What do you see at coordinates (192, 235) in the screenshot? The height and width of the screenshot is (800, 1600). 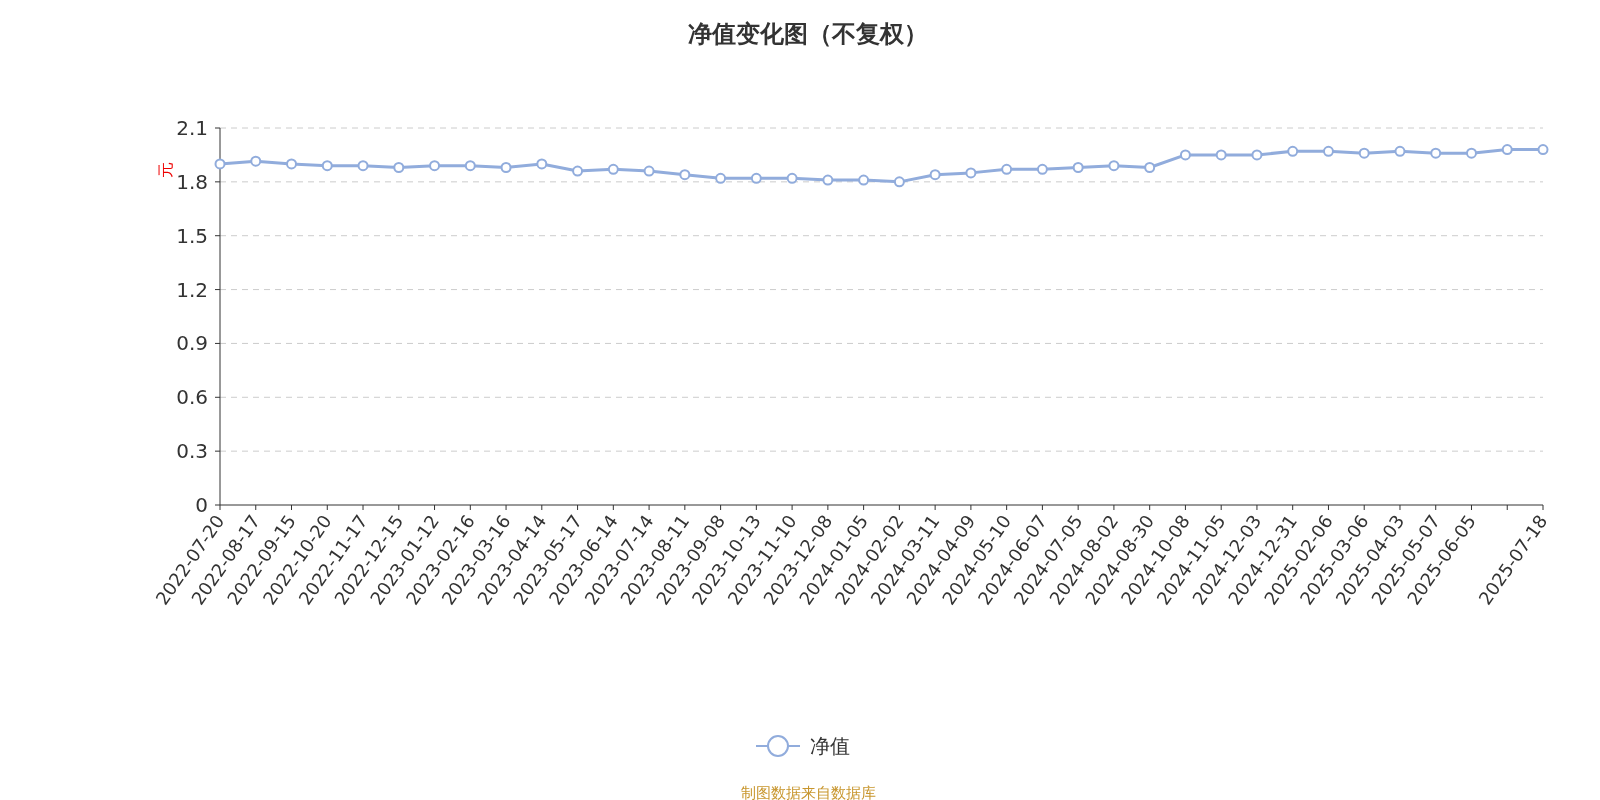 I see `y-tick-label: 1.5` at bounding box center [192, 235].